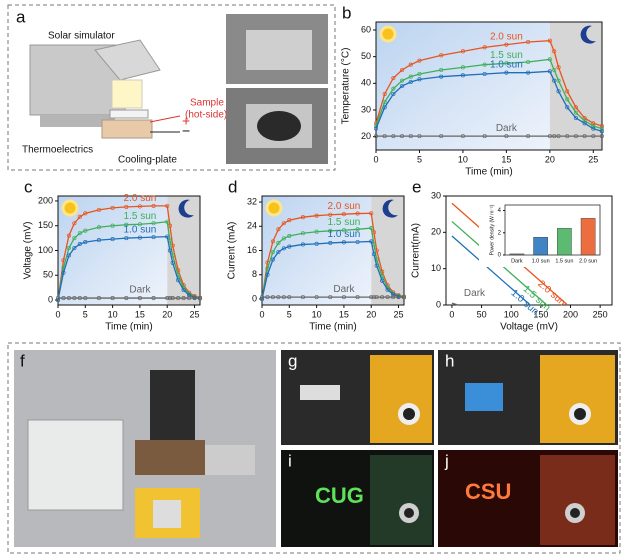 This screenshot has width=626, height=558. I want to click on led-text: CUG, so click(339, 495).